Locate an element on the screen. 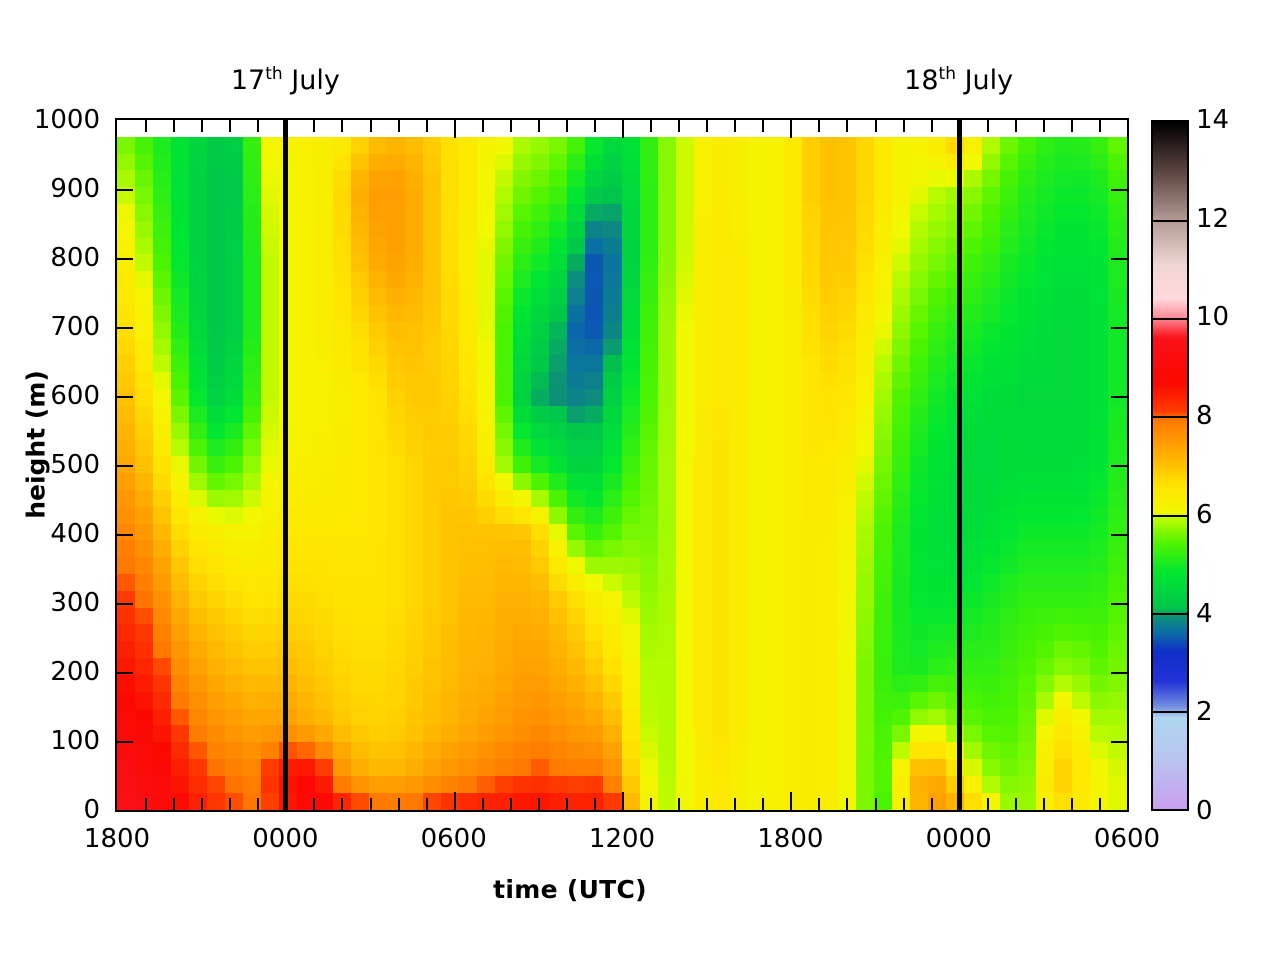  y-tick-label: 800 is located at coordinates (75, 258).